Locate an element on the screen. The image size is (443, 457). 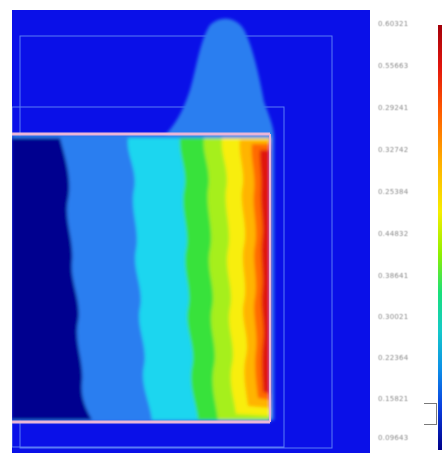
colorbar-label: 0.22364 is located at coordinates (393, 358).